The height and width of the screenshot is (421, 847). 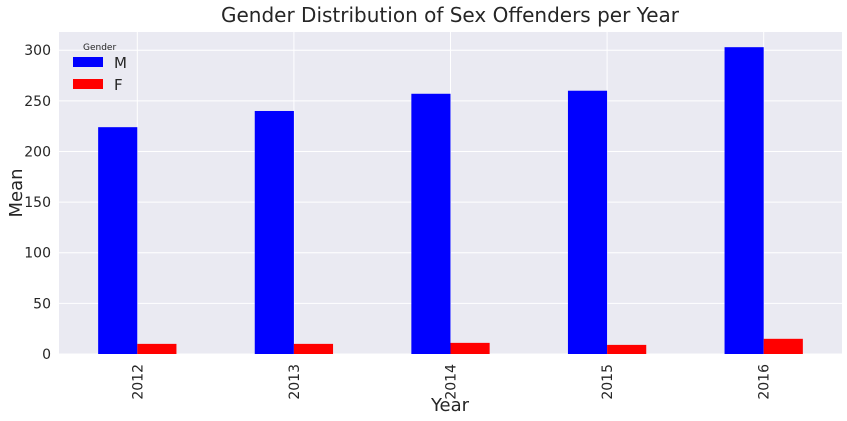 I want to click on bar-m-2012, so click(x=118, y=240).